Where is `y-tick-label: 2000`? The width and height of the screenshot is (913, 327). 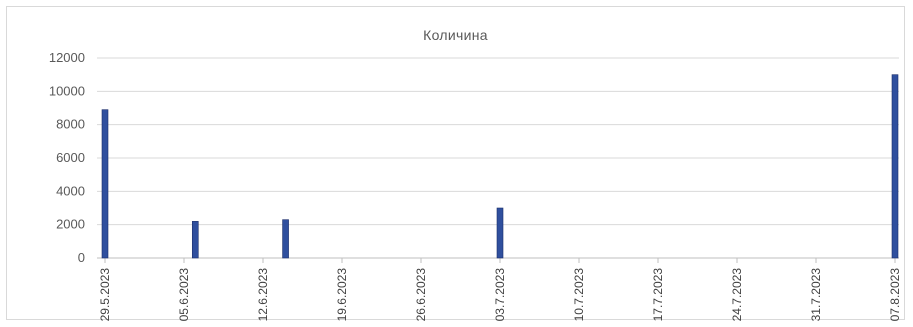
y-tick-label: 2000 is located at coordinates (70, 224).